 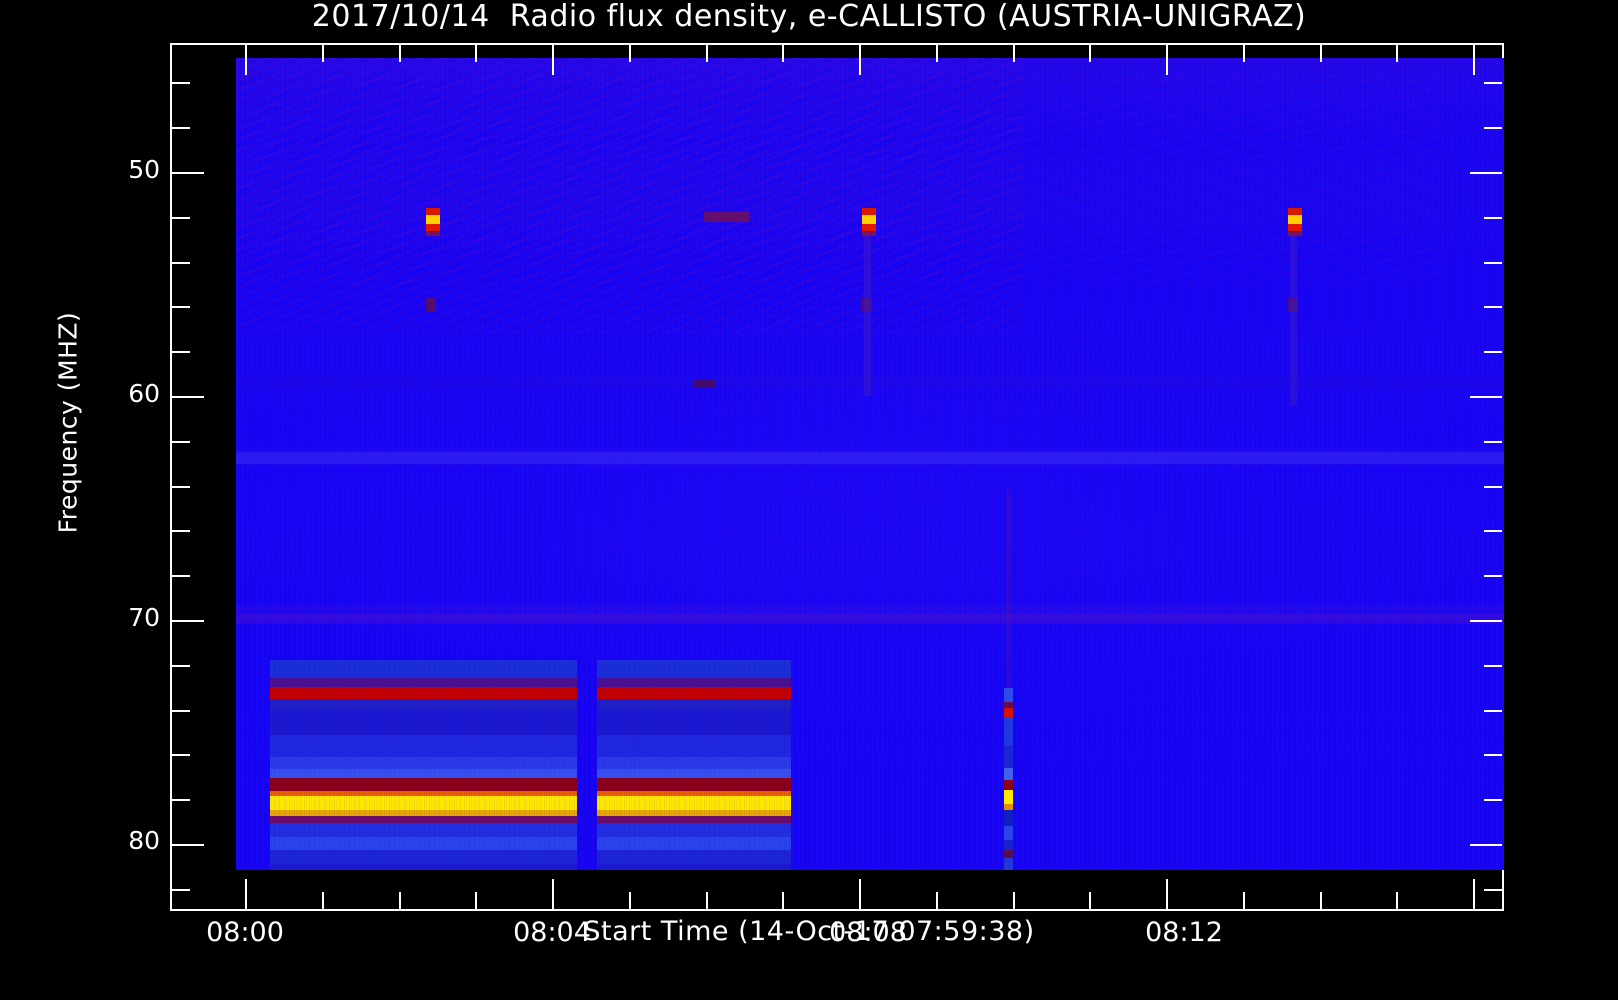 I want to click on burst-spot-1-tail, so click(x=431, y=305).